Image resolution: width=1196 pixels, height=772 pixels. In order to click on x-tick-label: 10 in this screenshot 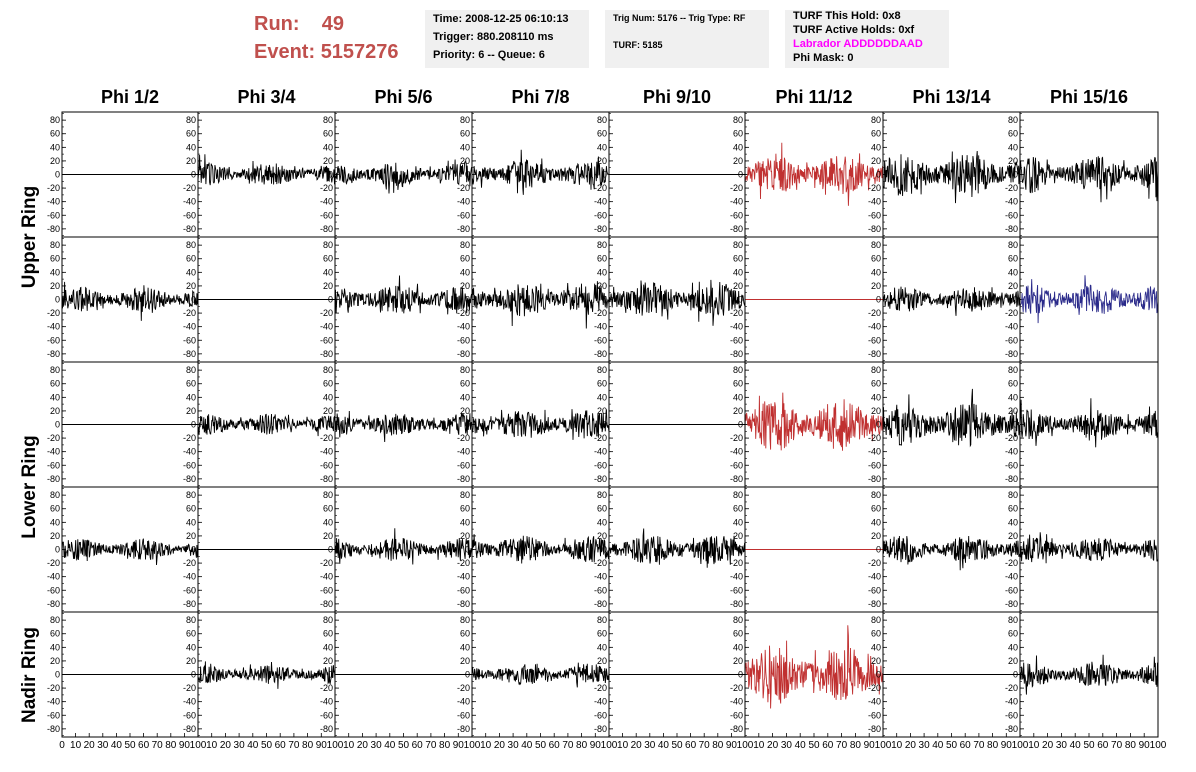, I will do `click(623, 745)`.